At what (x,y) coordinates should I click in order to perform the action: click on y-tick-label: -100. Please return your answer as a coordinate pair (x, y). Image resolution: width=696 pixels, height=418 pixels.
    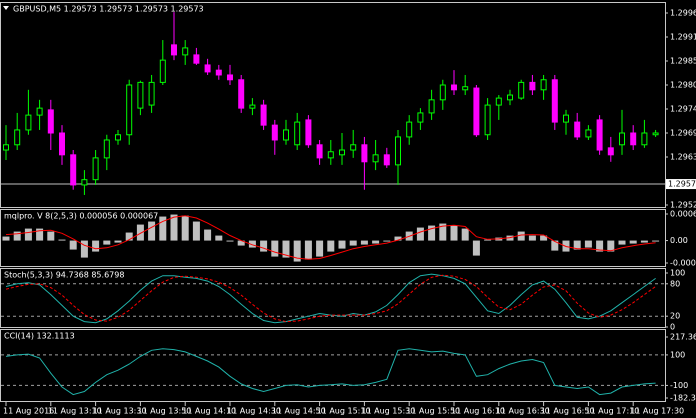
    Looking at the image, I should click on (679, 385).